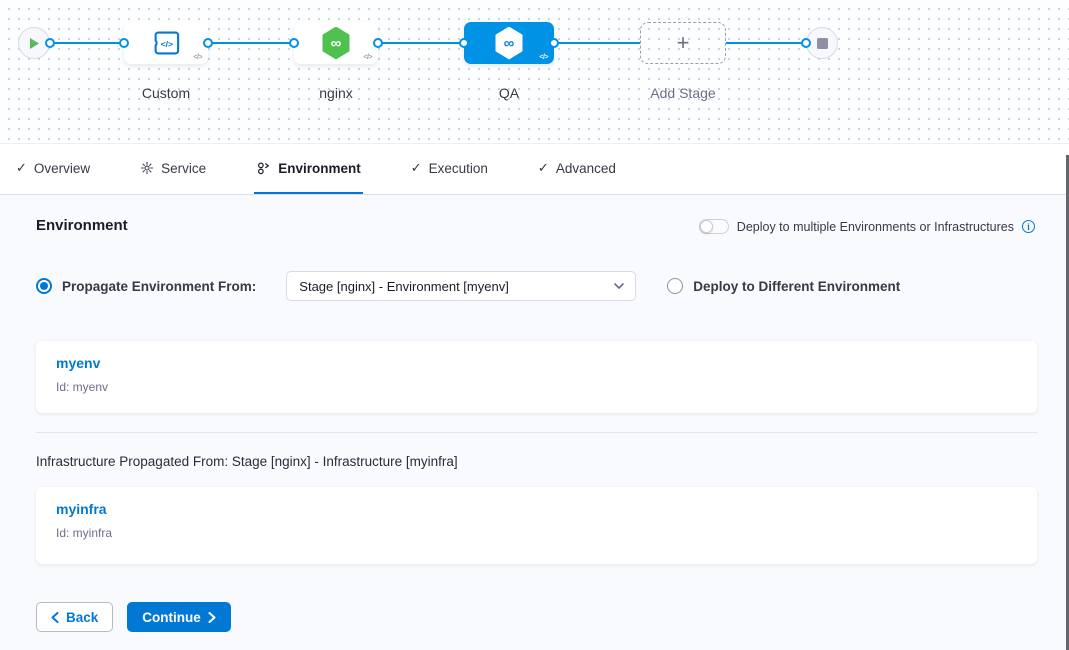 This screenshot has width=1069, height=650. Describe the element at coordinates (184, 168) in the screenshot. I see `tab-label: Service` at that location.